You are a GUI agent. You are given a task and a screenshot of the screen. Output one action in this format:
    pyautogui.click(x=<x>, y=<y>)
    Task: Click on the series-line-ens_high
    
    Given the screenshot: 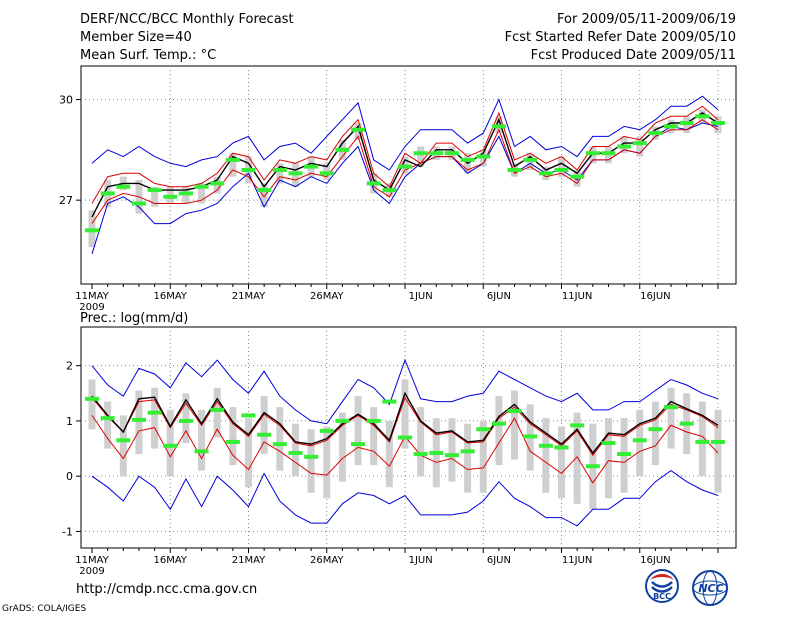 What is the action you would take?
    pyautogui.click(x=405, y=154)
    